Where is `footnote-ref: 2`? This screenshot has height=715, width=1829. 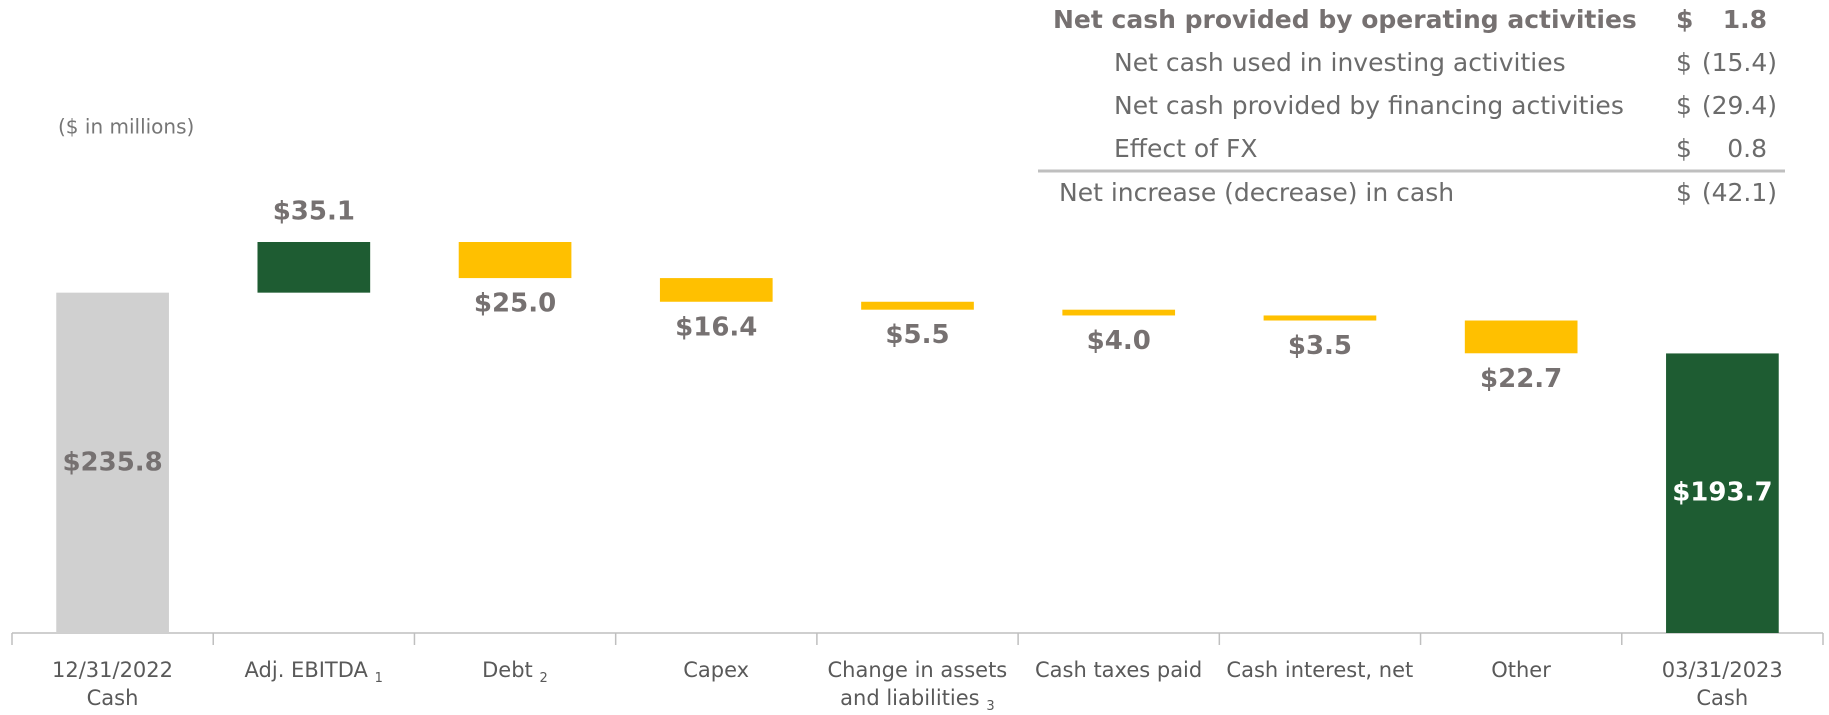
footnote-ref: 2 is located at coordinates (543, 679).